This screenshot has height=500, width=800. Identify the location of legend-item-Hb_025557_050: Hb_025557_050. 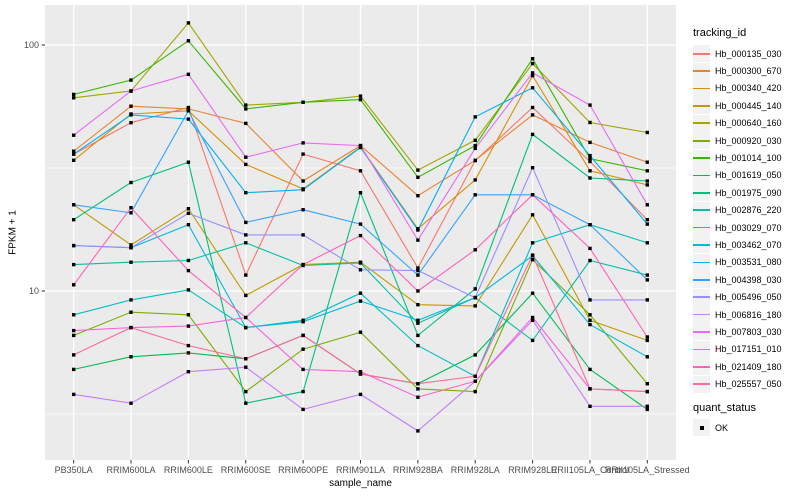
(746, 384).